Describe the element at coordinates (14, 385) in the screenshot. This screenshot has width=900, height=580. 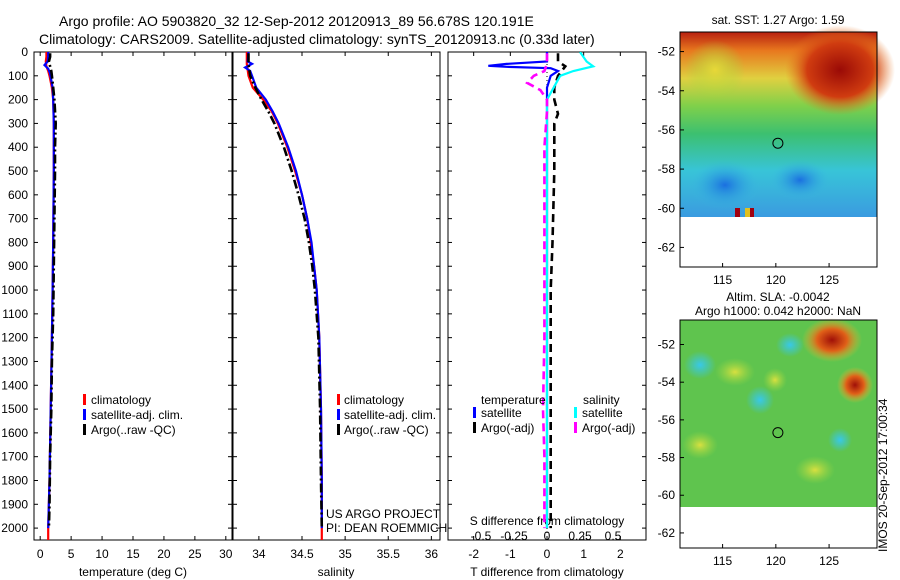
I see `depth-tick-label: 1400` at that location.